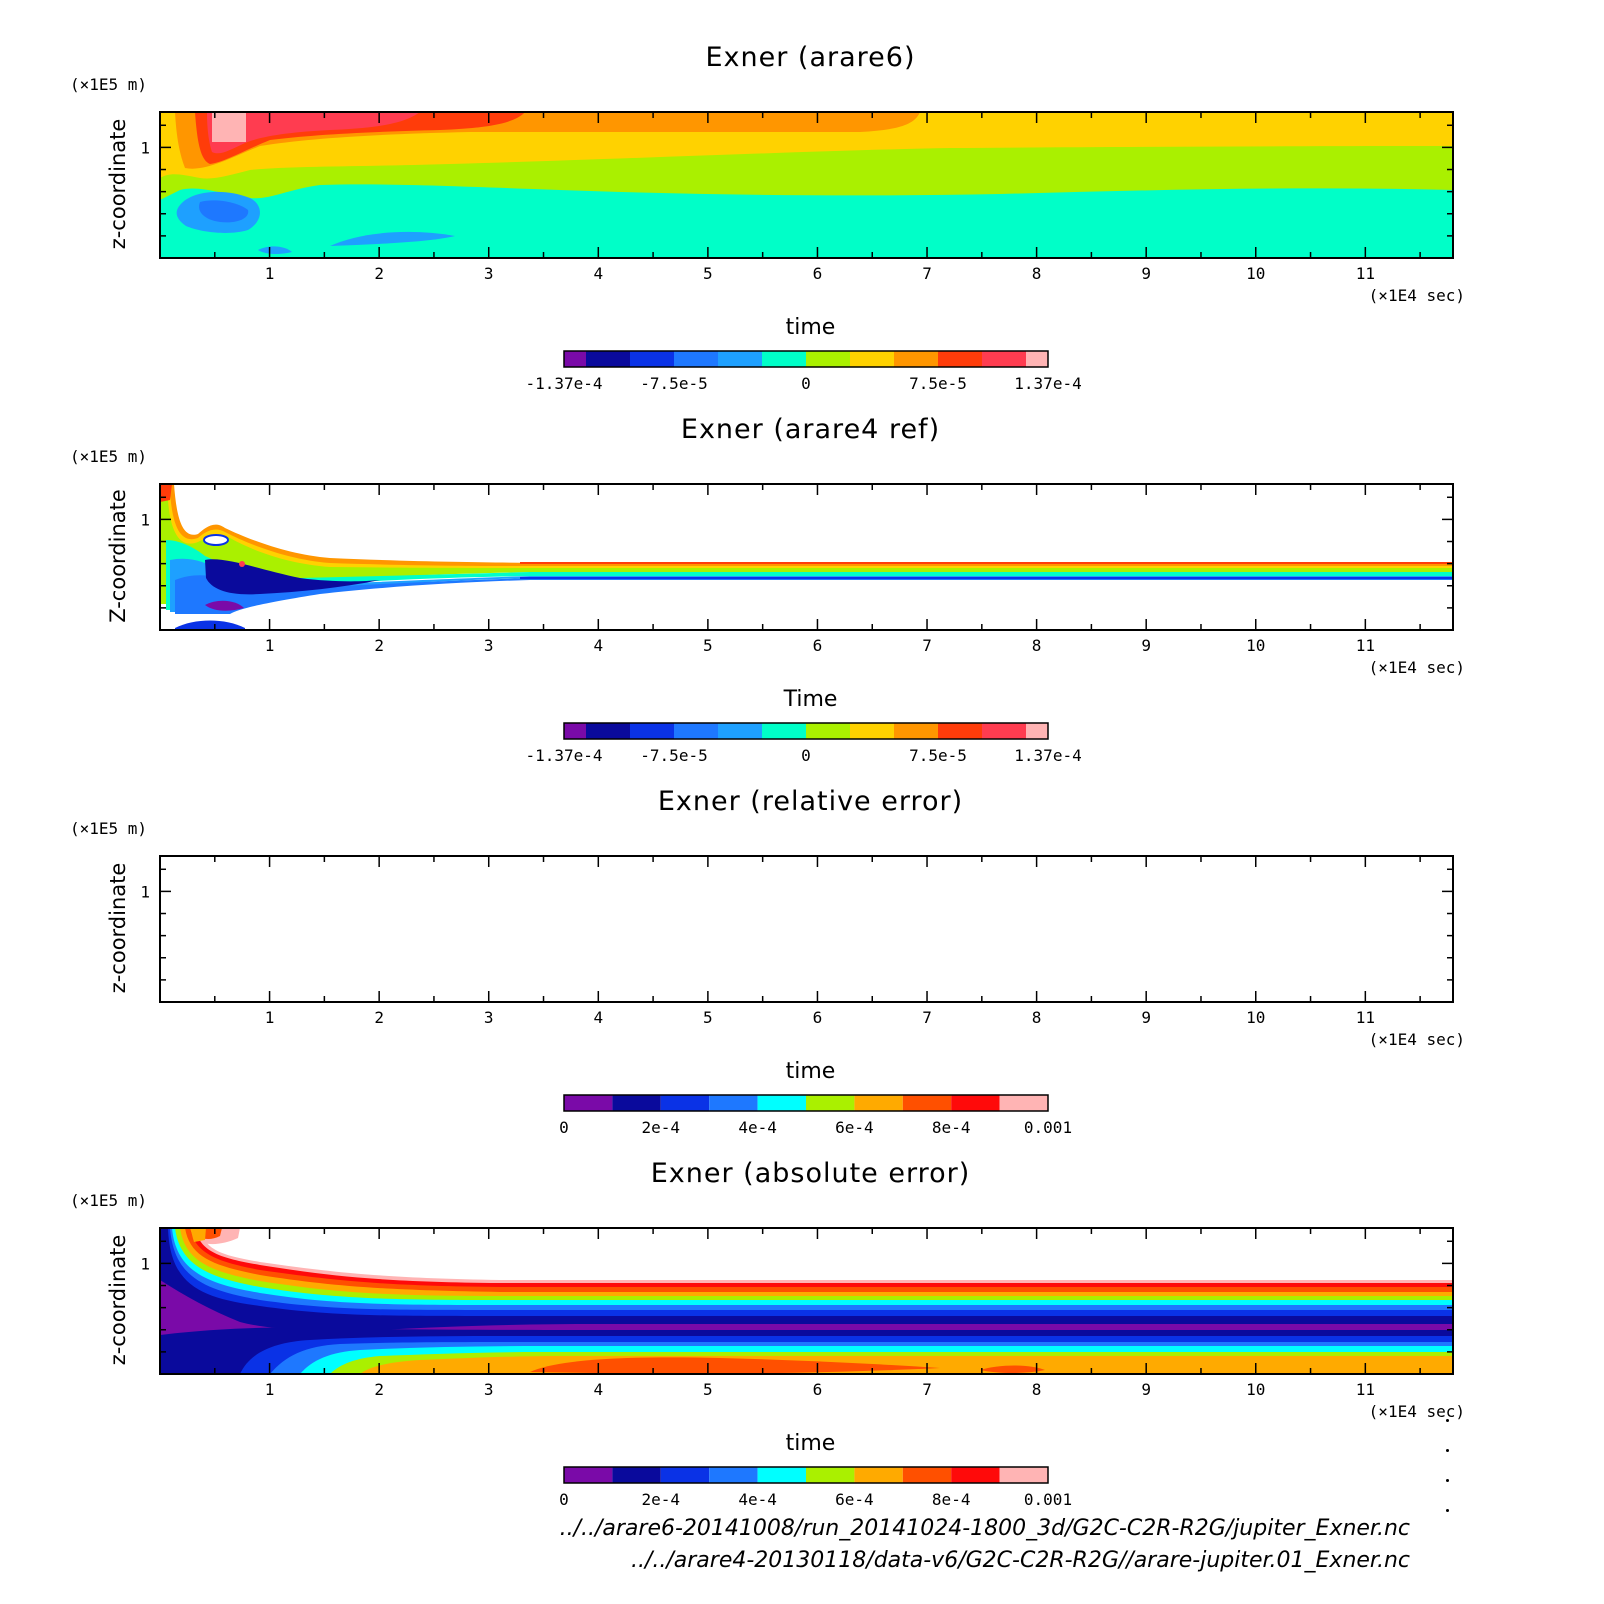 This screenshot has width=1604, height=1604. Describe the element at coordinates (118, 556) in the screenshot. I see `y-axis-label: Z-coordinate` at that location.